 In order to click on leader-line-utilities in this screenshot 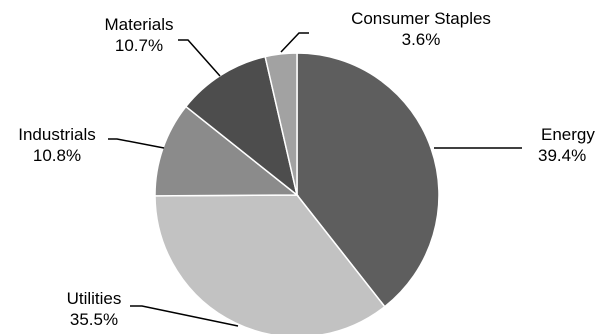, I will do `click(184, 316)`.